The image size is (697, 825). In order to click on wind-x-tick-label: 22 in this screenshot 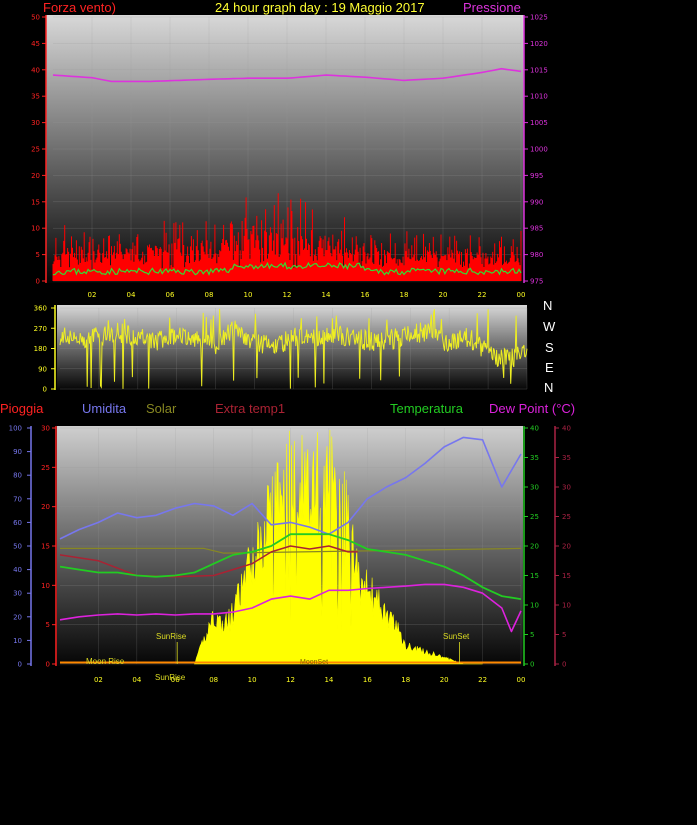, I will do `click(482, 295)`.